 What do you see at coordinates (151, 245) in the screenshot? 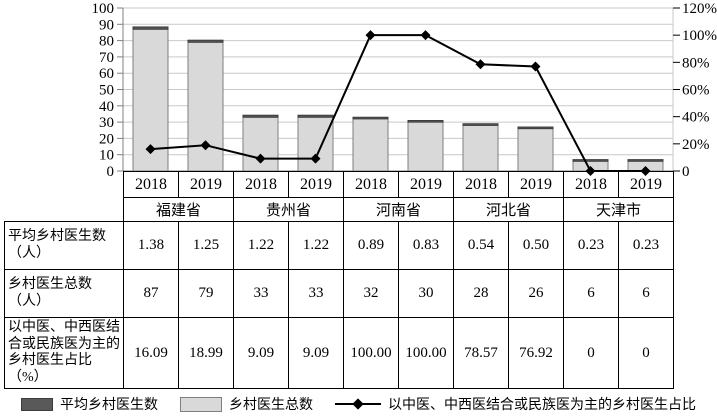
I see `value-cell: 1.38` at bounding box center [151, 245].